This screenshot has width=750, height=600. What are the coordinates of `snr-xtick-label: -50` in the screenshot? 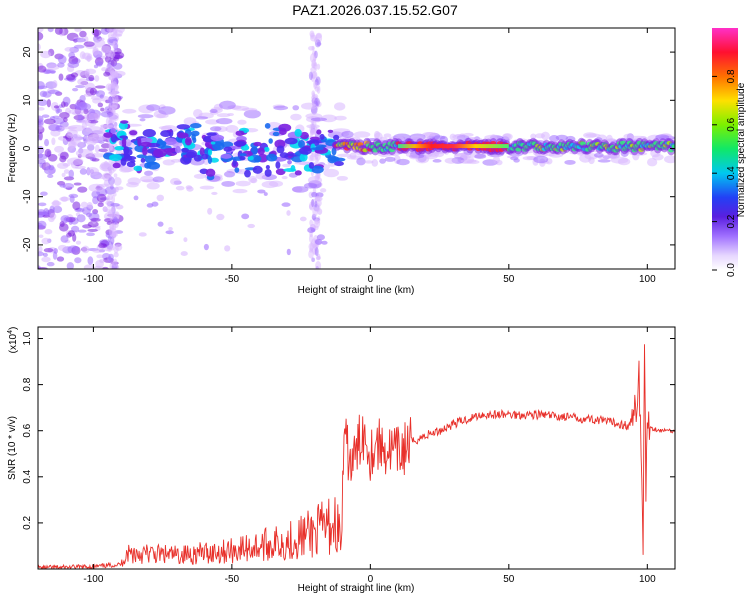 It's located at (232, 579).